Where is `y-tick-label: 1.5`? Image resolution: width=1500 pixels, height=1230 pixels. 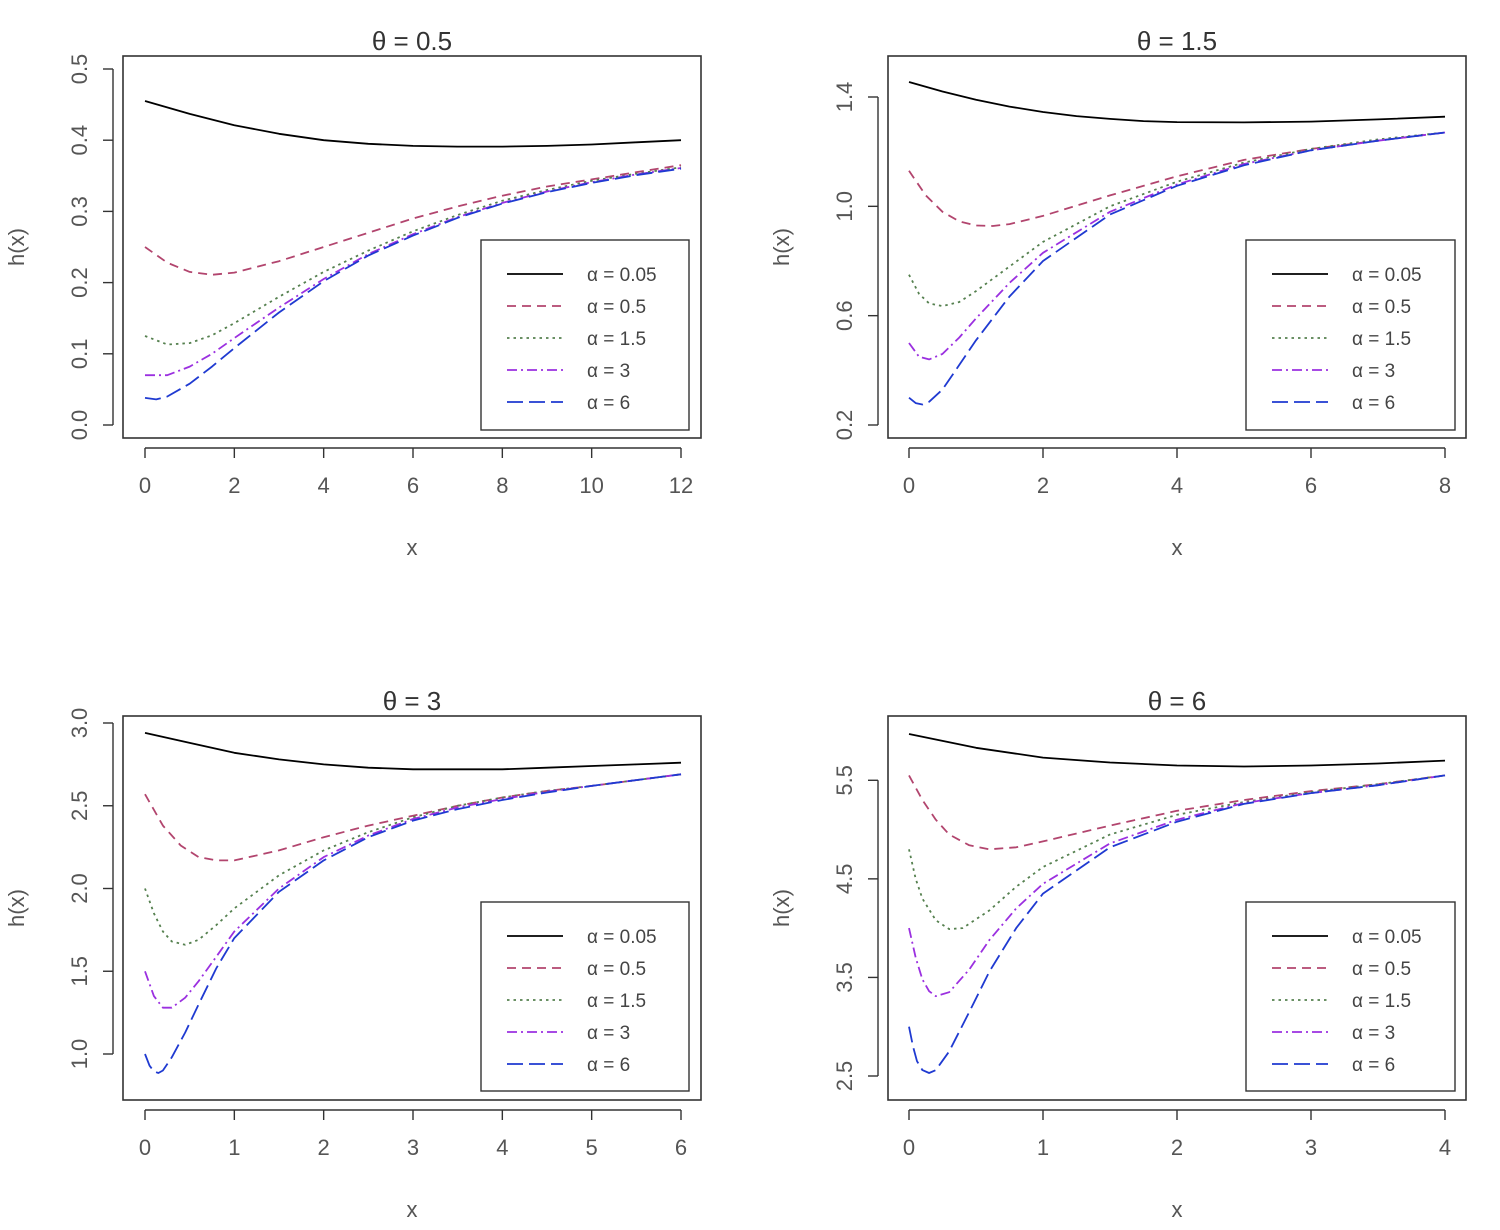
y-tick-label: 1.5 is located at coordinates (79, 971).